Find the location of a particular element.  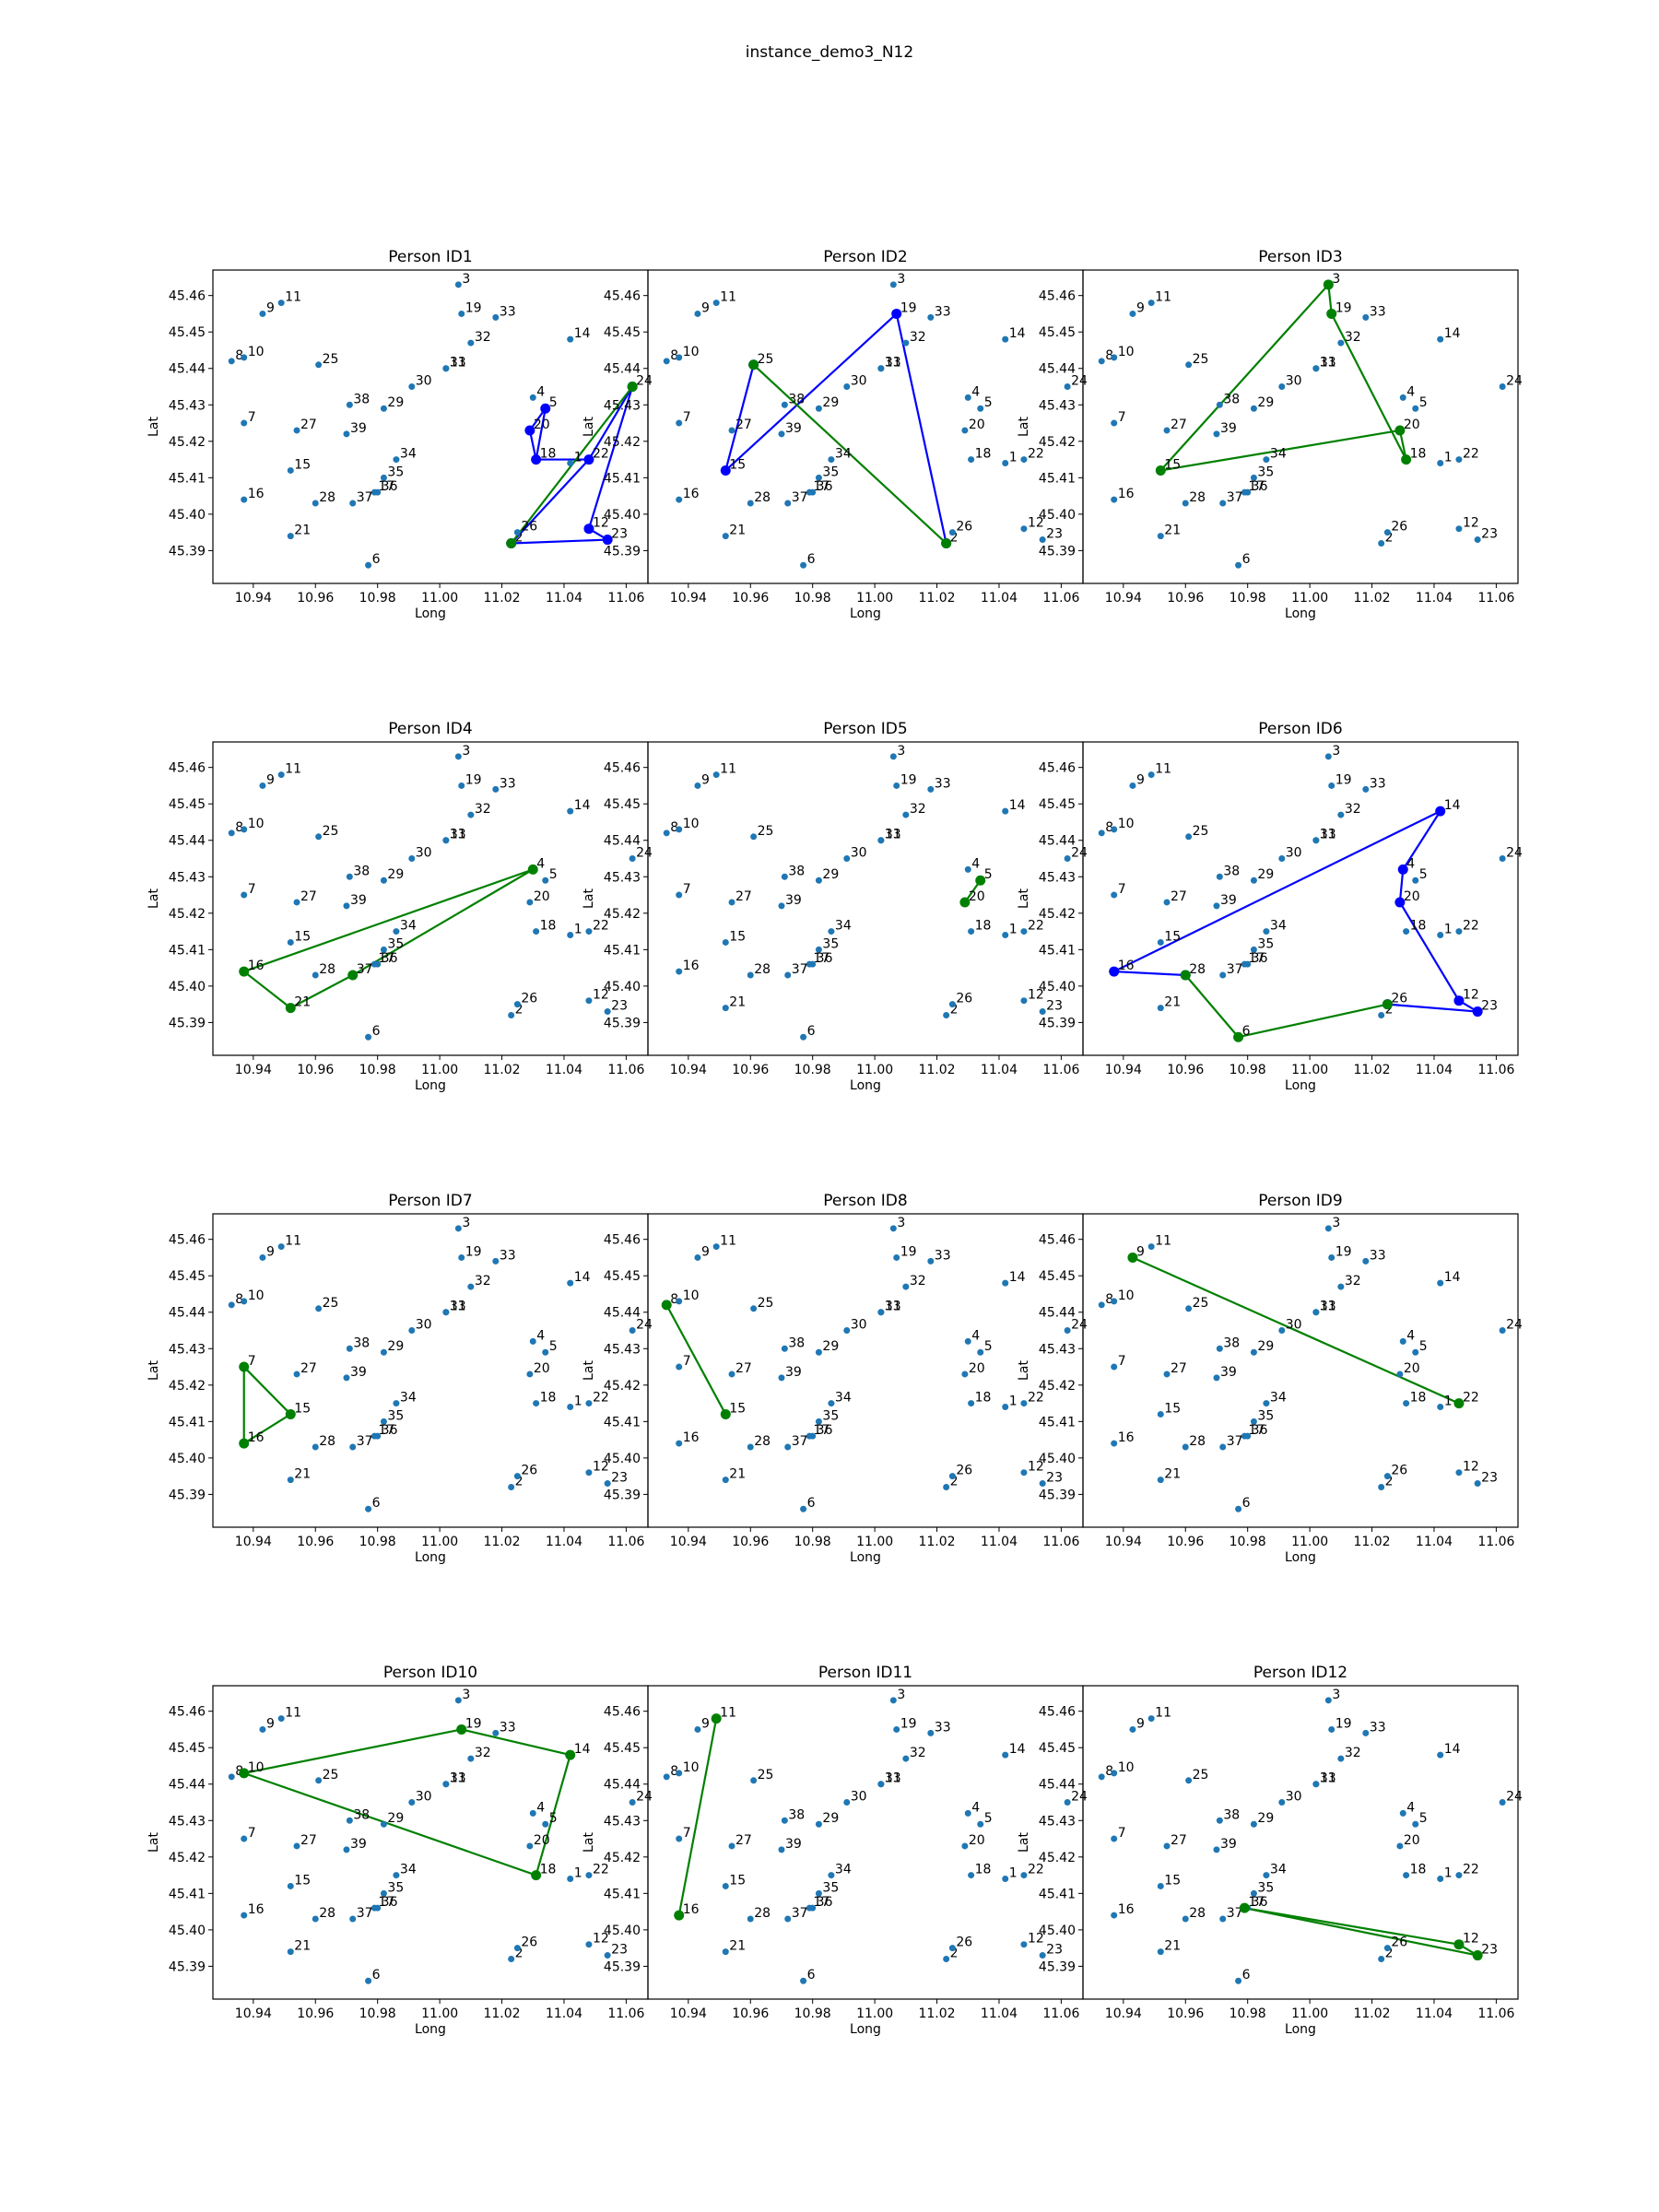

axes-frame is located at coordinates (1300, 426).